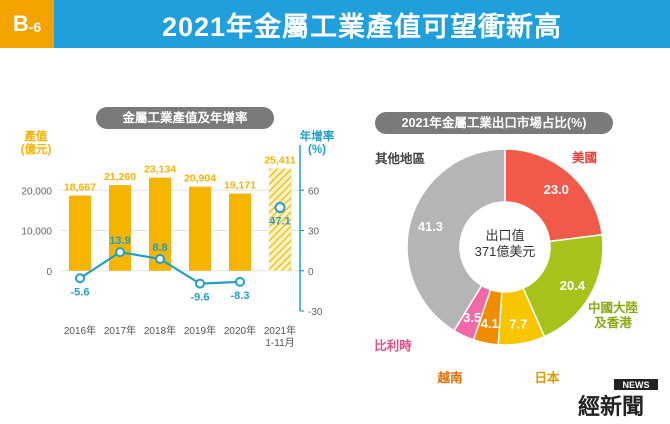 The height and width of the screenshot is (424, 670). What do you see at coordinates (556, 189) in the screenshot?
I see `slice-value-label: 23.0` at bounding box center [556, 189].